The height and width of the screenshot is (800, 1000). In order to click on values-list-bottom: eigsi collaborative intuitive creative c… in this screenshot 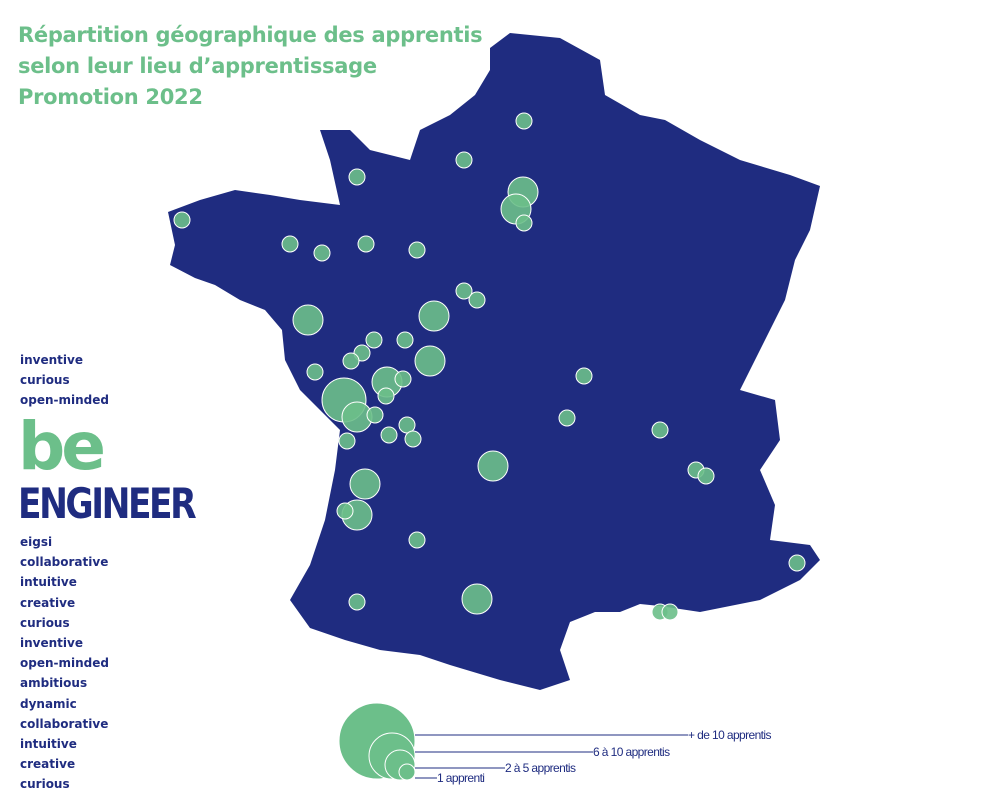, I will do `click(64, 663)`.